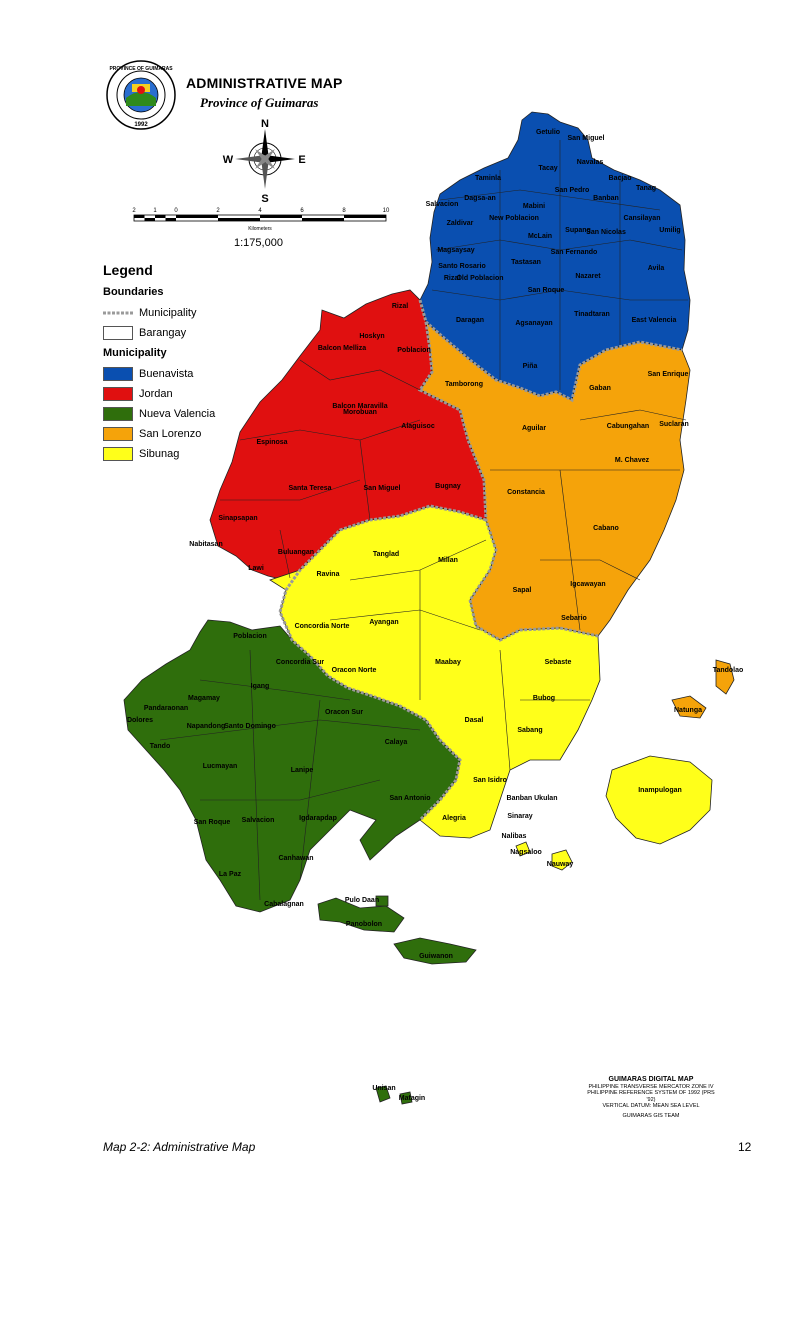  I want to click on barangay-label: Morobuan, so click(360, 412).